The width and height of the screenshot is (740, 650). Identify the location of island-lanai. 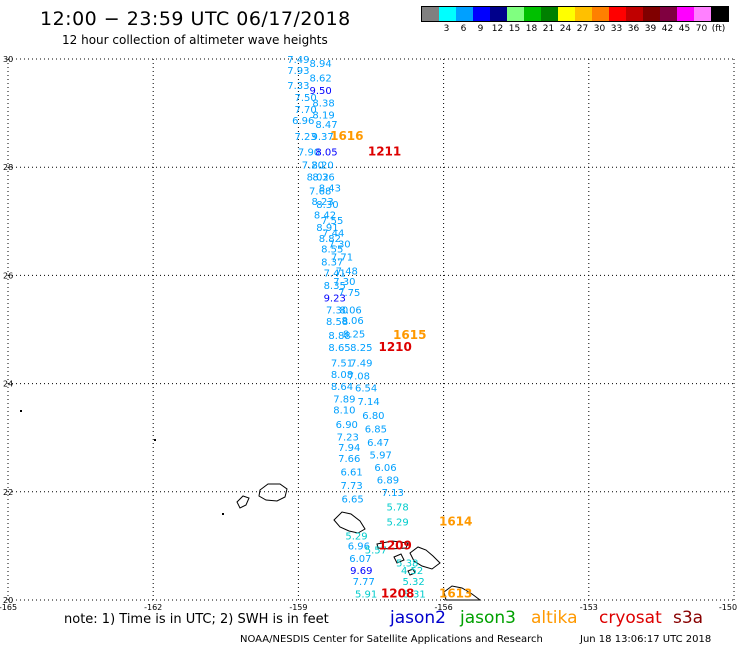
(399, 558).